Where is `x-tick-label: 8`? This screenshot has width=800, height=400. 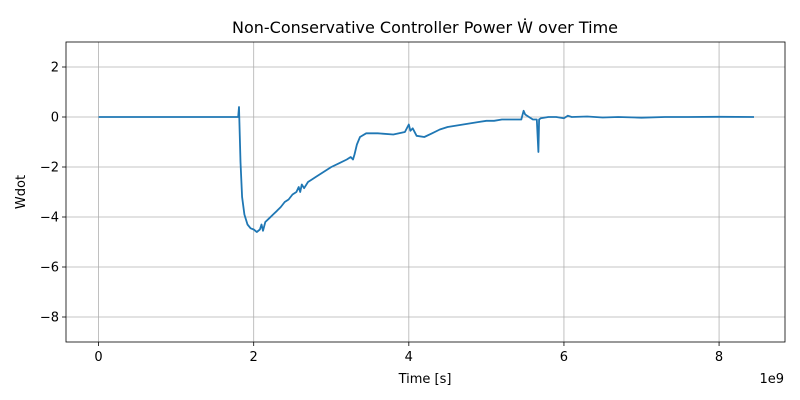
x-tick-label: 8 is located at coordinates (719, 357).